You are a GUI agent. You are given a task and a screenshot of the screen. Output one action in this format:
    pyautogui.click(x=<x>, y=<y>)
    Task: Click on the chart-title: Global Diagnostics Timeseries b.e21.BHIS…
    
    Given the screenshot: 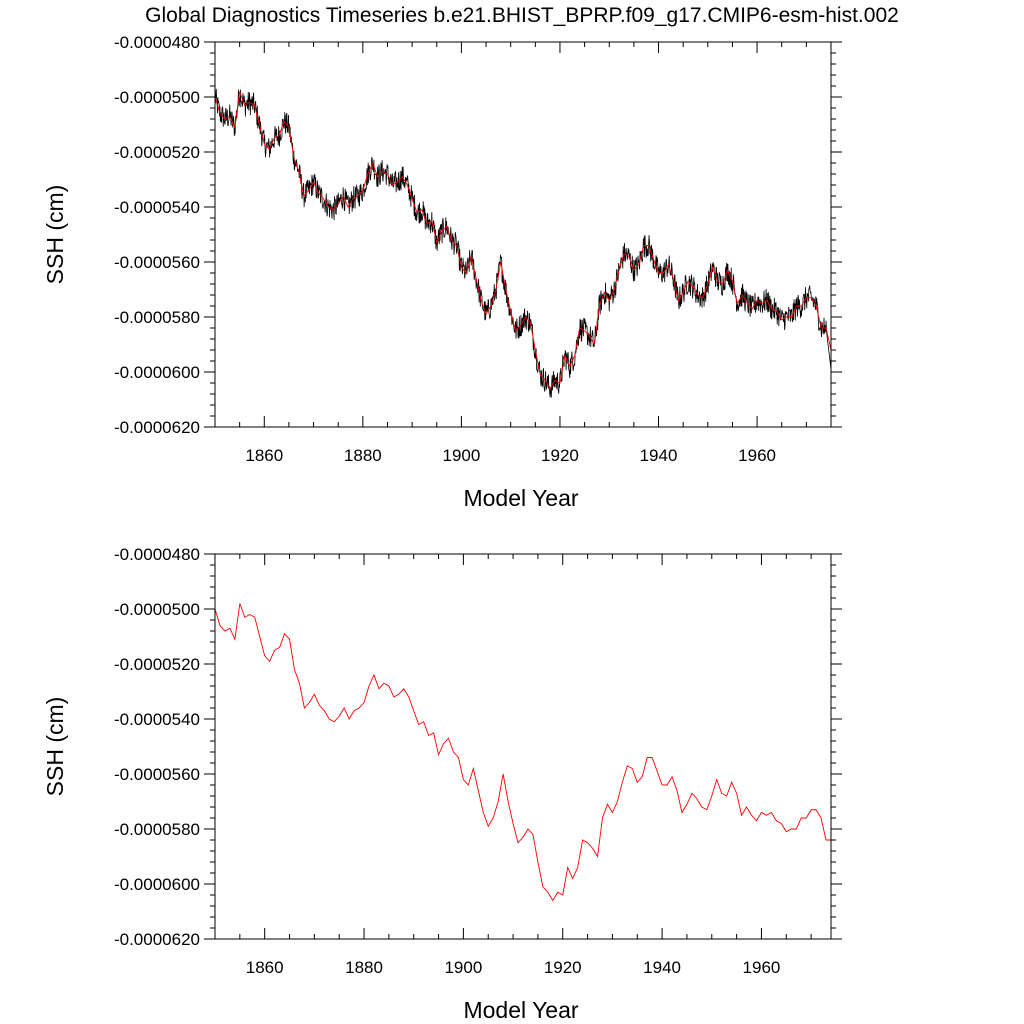 What is the action you would take?
    pyautogui.click(x=522, y=15)
    